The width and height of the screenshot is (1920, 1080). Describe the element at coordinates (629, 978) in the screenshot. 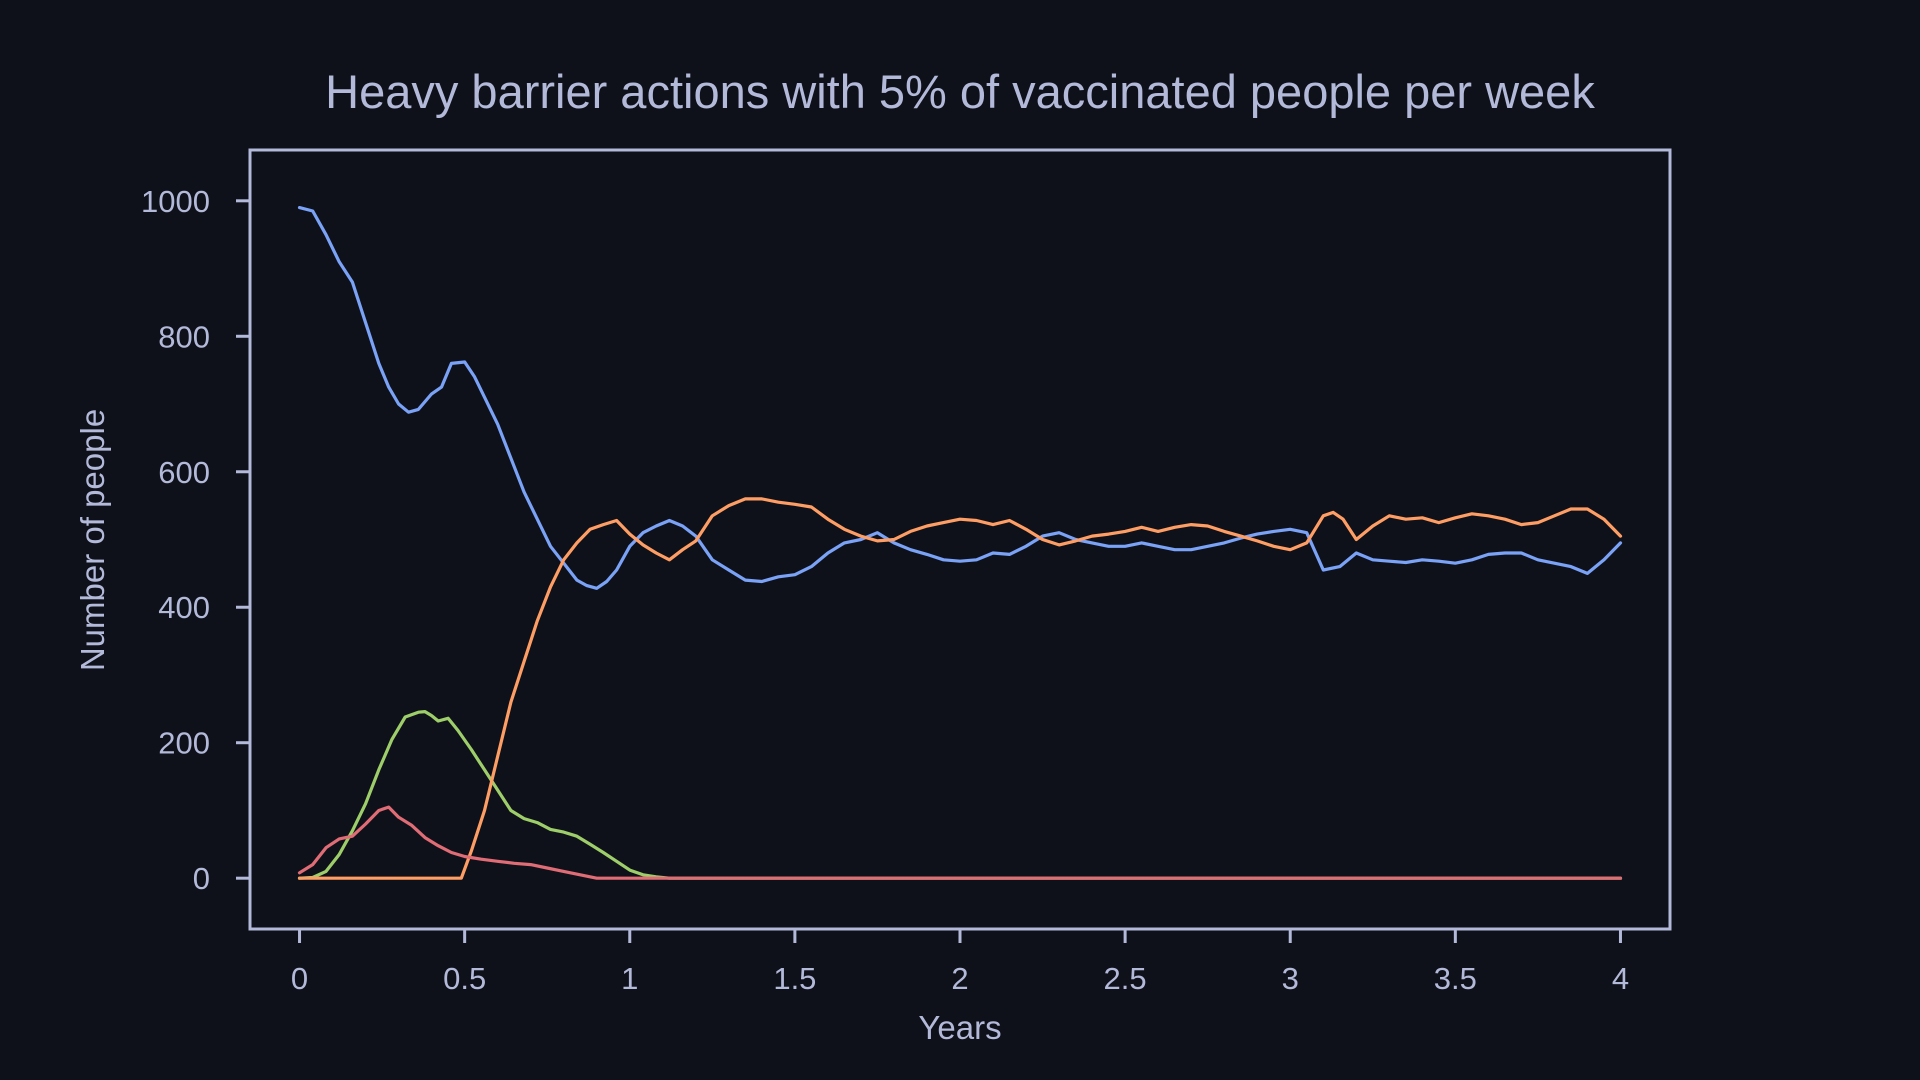

I see `x-tick-label: 1` at that location.